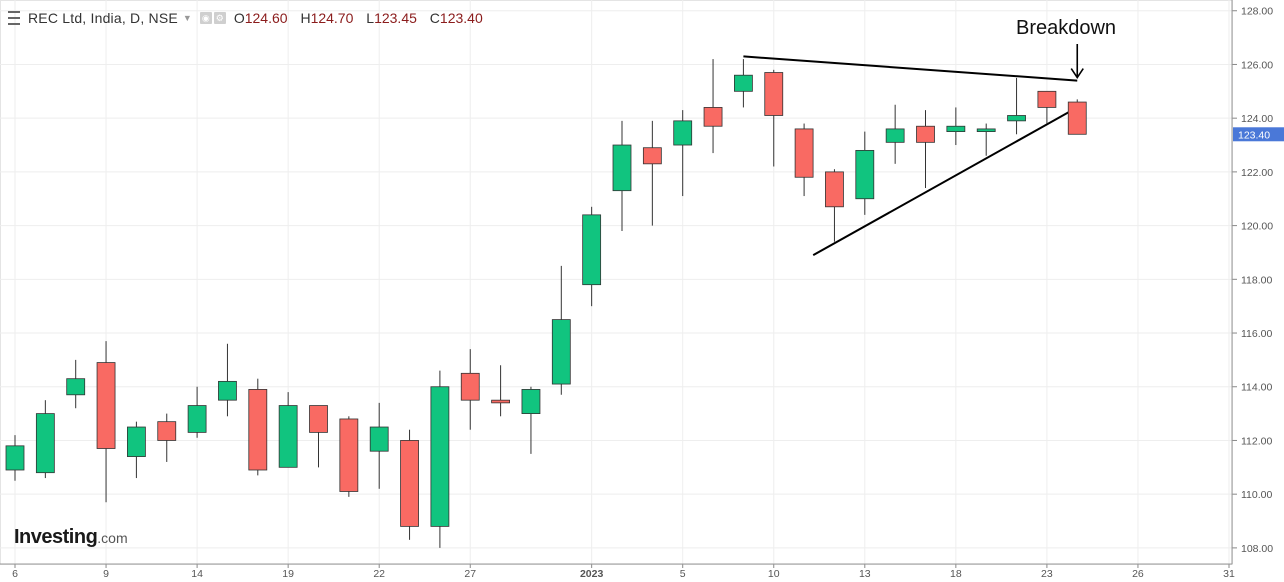  I want to click on y-tick-label: 110.00, so click(1256, 495).